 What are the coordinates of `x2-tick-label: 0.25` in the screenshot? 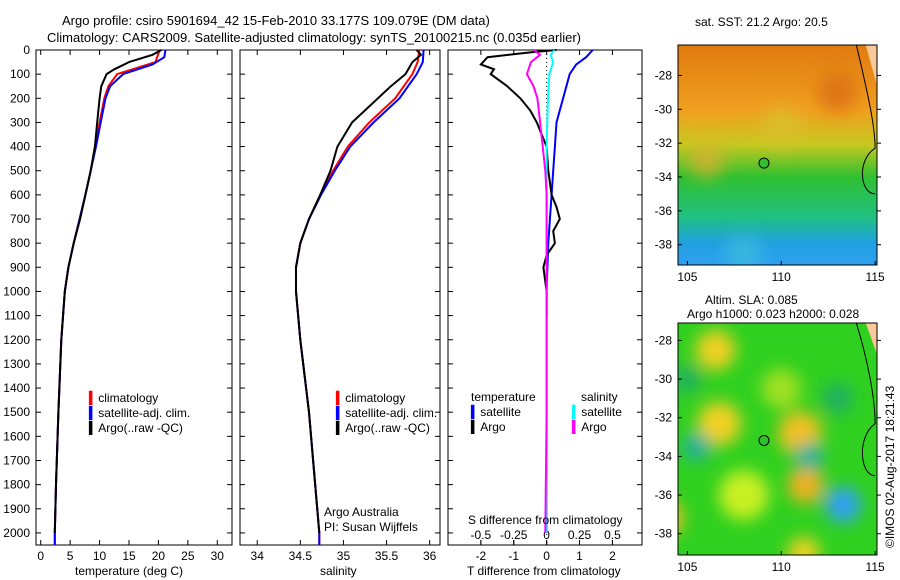 It's located at (580, 535).